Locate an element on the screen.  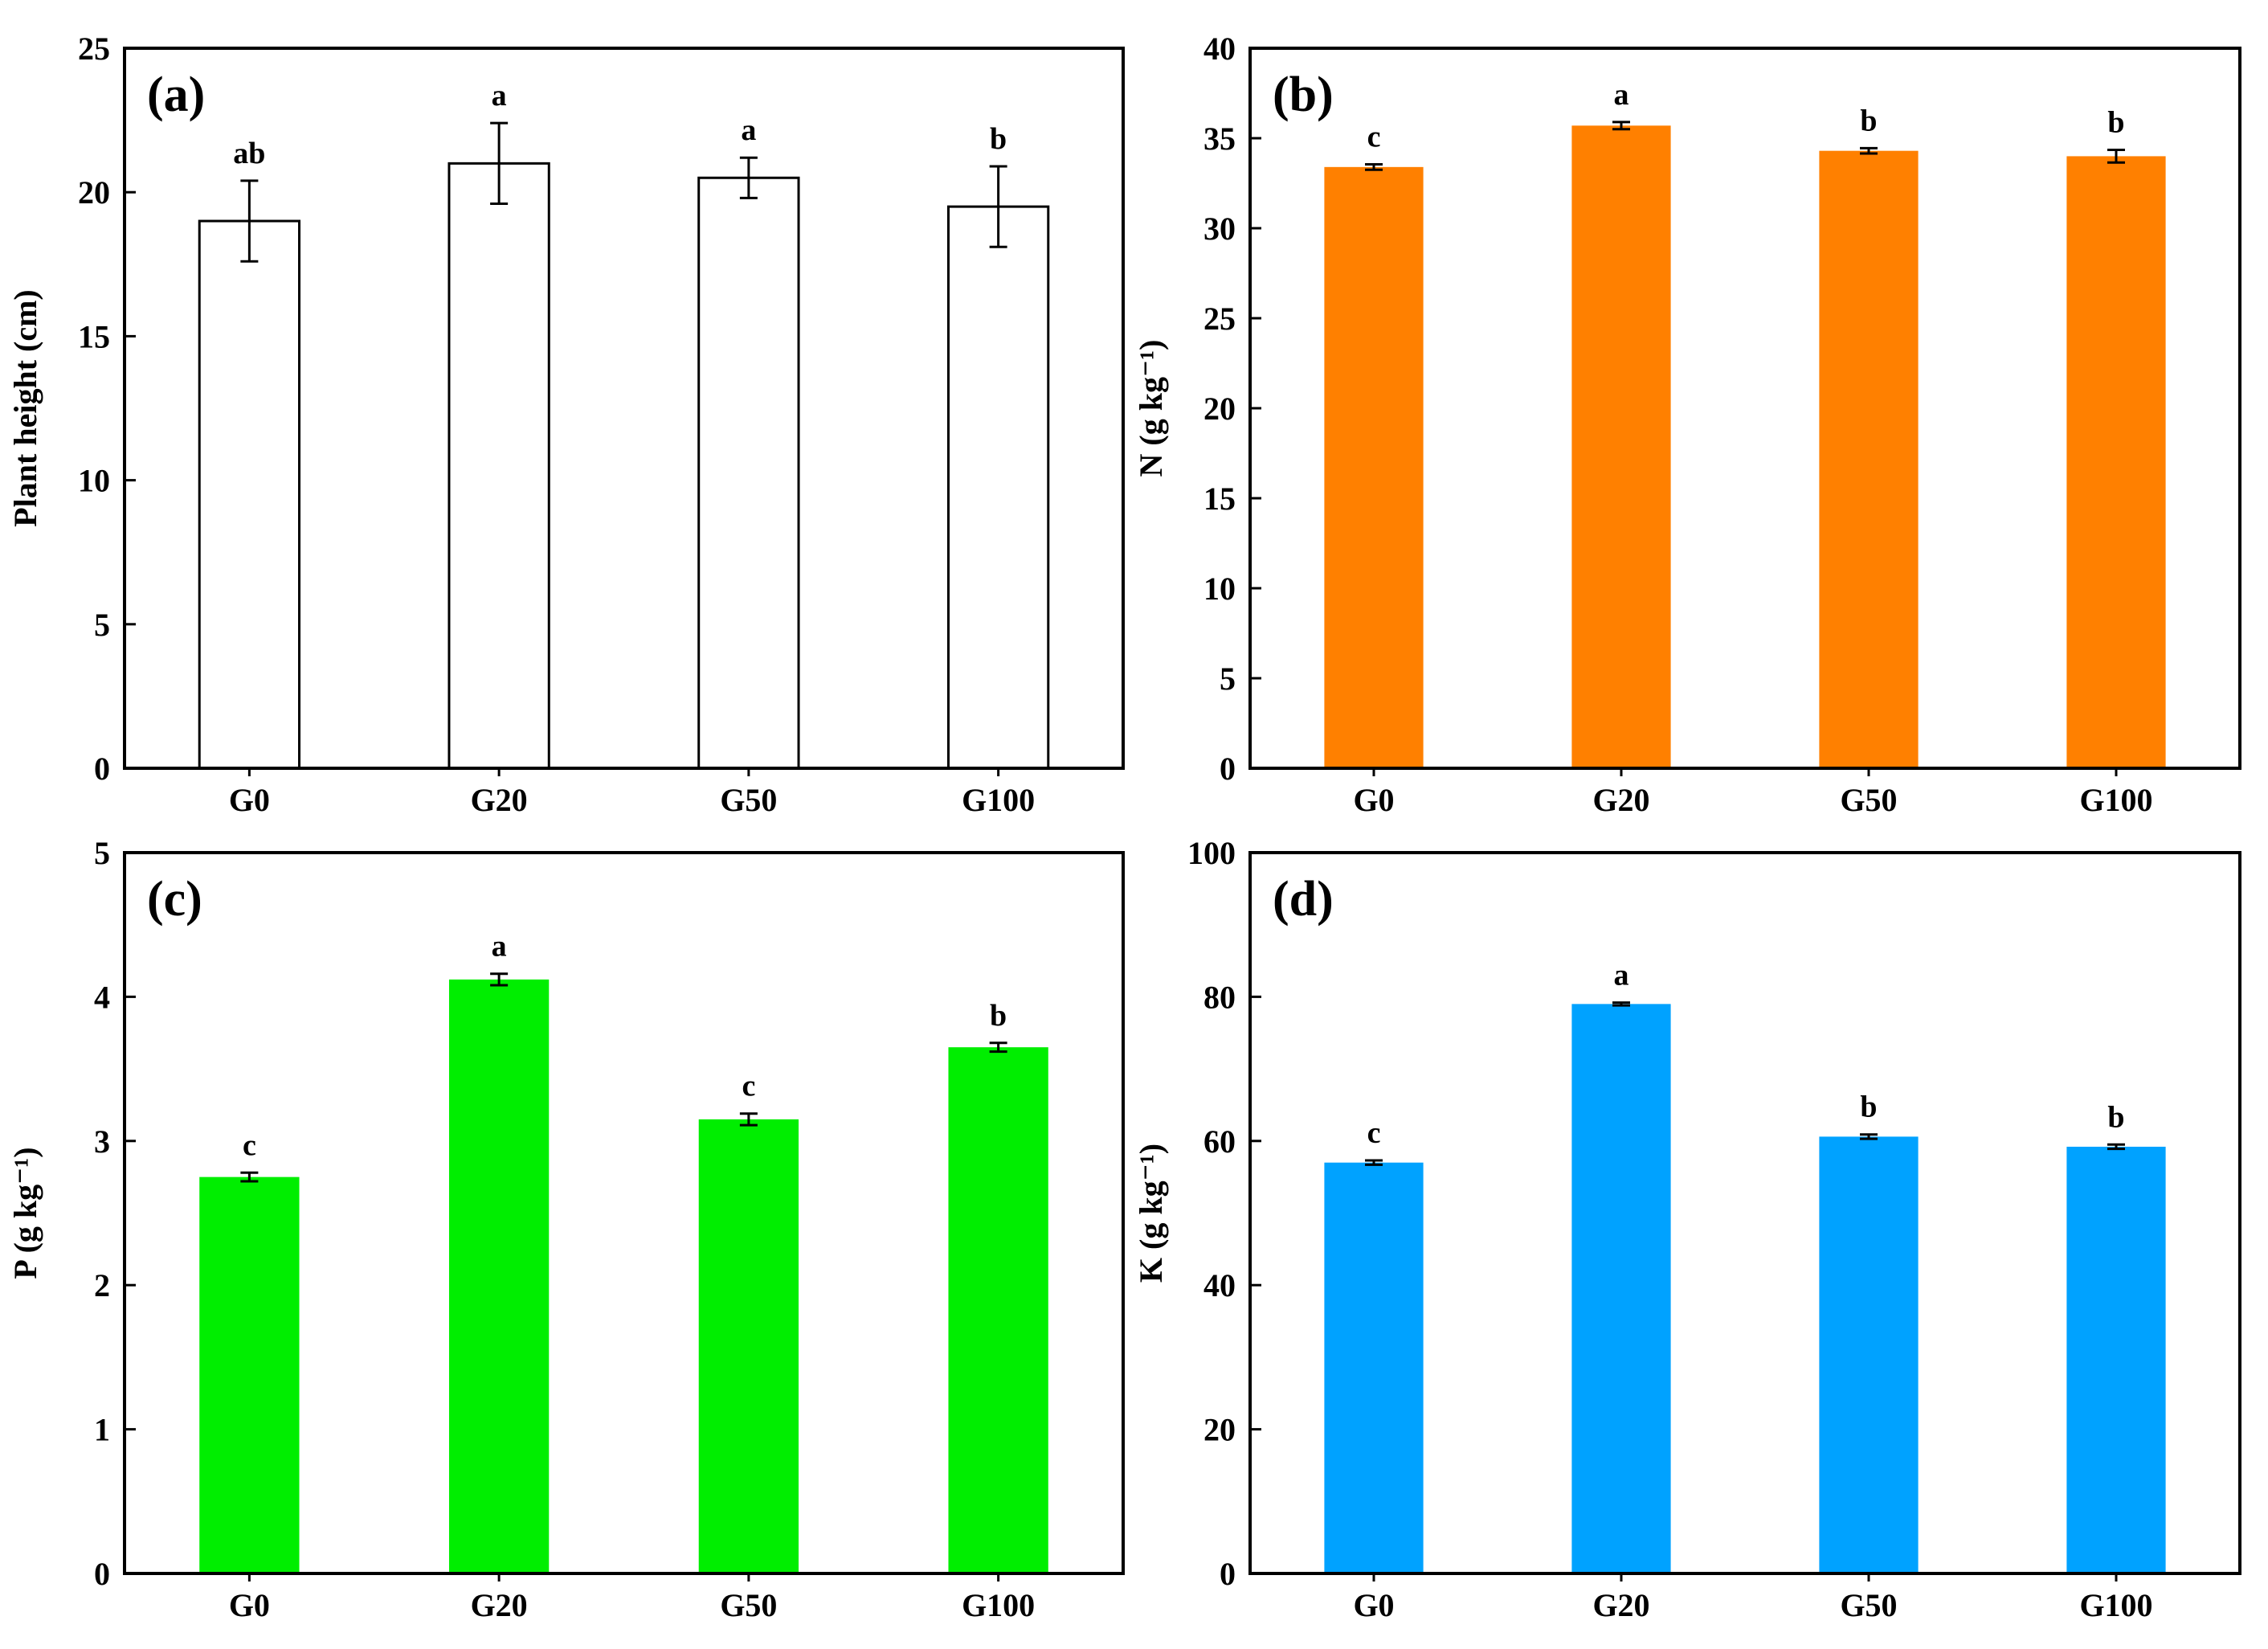
x-tick-label-c-0: G0 is located at coordinates (249, 1605).